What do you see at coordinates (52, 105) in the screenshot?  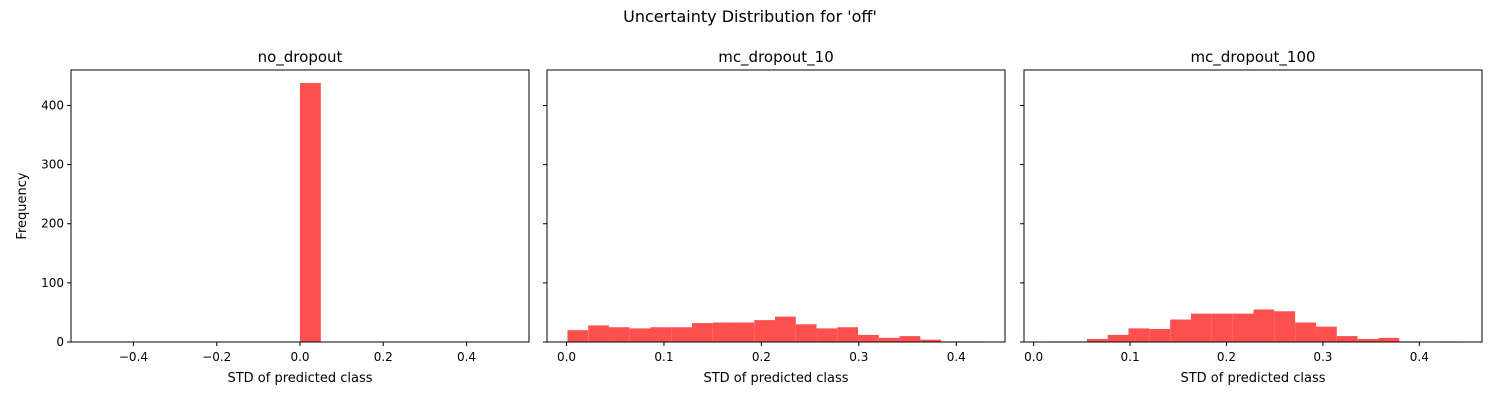 I see `y-tick-label: 400` at bounding box center [52, 105].